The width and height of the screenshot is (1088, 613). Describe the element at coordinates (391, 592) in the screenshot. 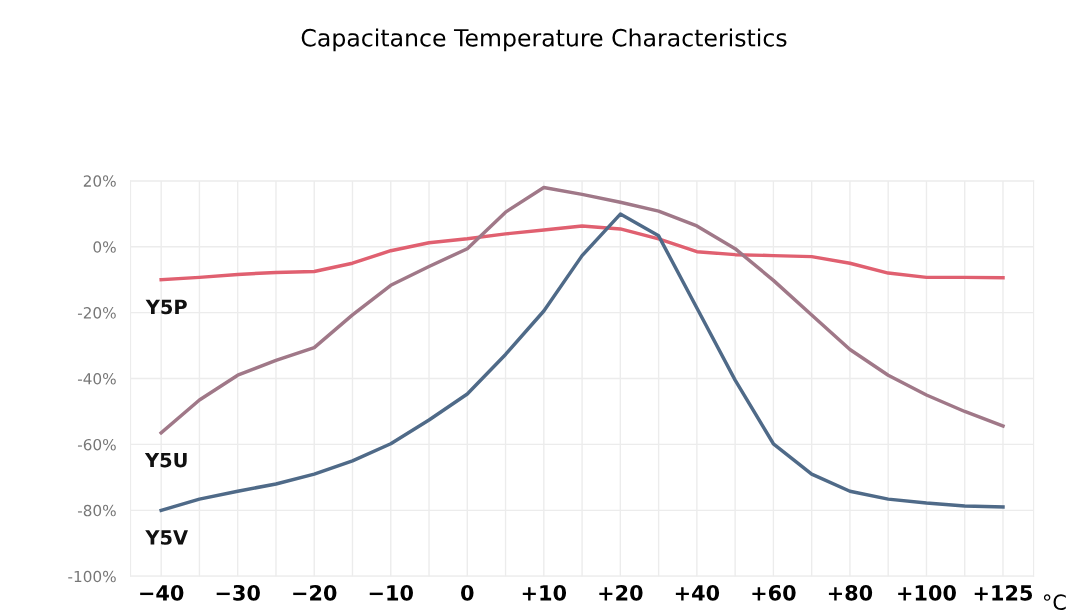

I see `x-tick-label: −10` at that location.